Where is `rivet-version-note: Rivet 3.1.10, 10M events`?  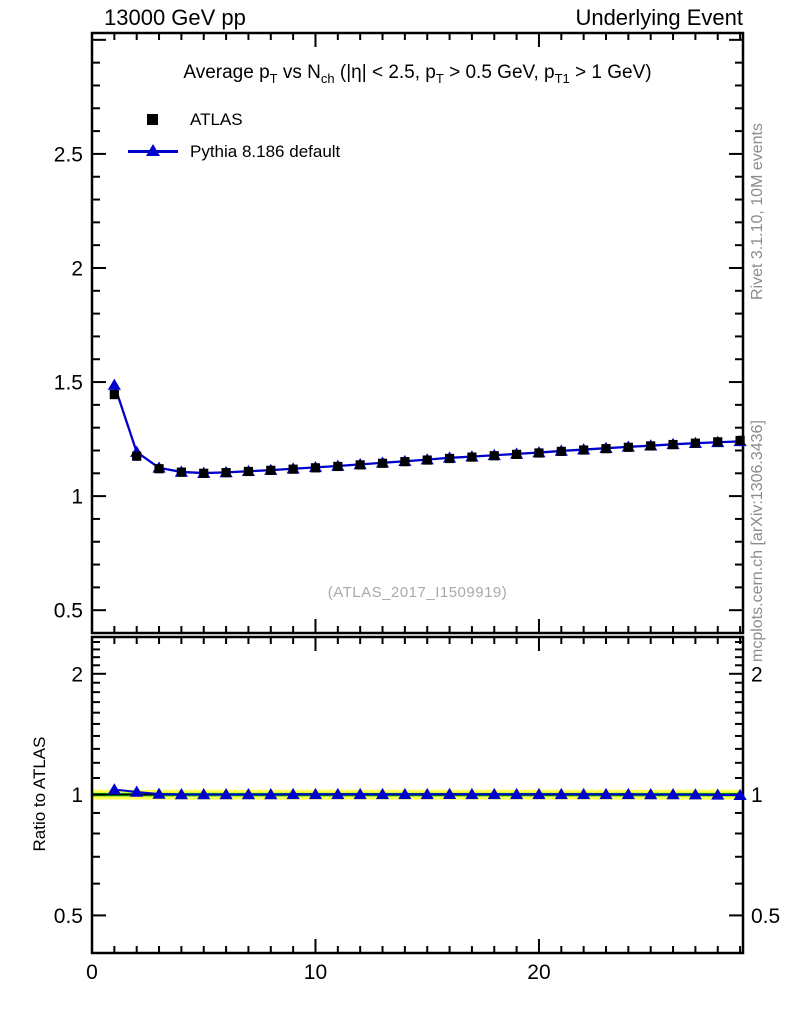 rivet-version-note: Rivet 3.1.10, 10M events is located at coordinates (757, 211).